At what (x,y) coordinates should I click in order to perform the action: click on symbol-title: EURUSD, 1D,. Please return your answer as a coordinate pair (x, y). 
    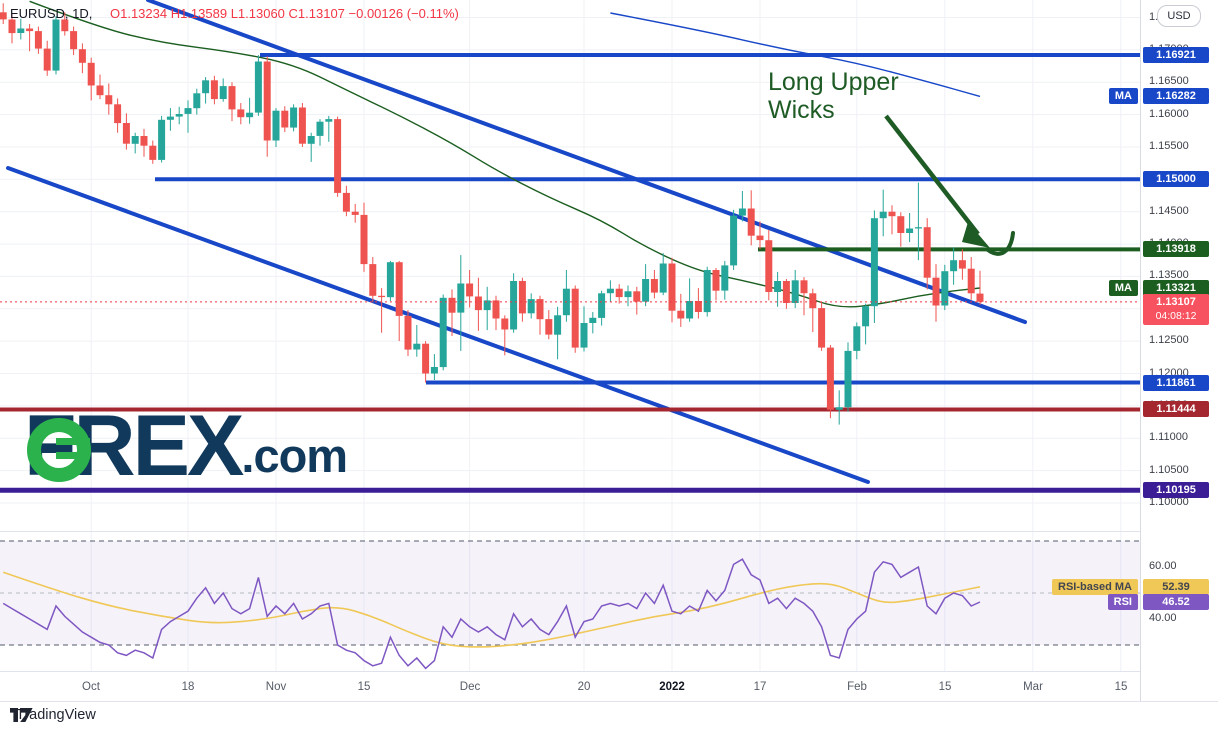
    Looking at the image, I should click on (51, 13).